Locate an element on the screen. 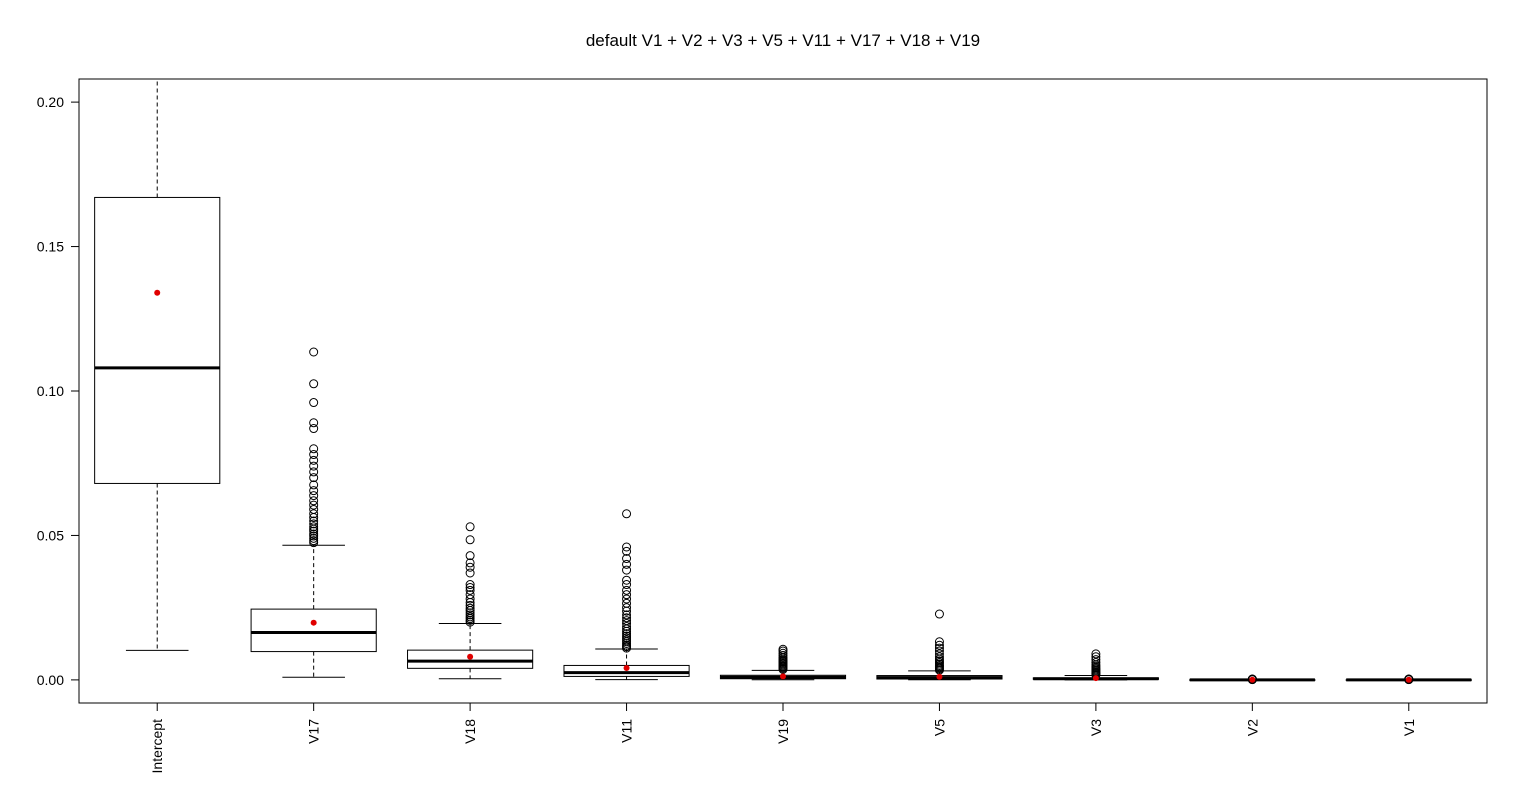 The image size is (1527, 801). y-tick-label: 0.05 is located at coordinates (50, 535).